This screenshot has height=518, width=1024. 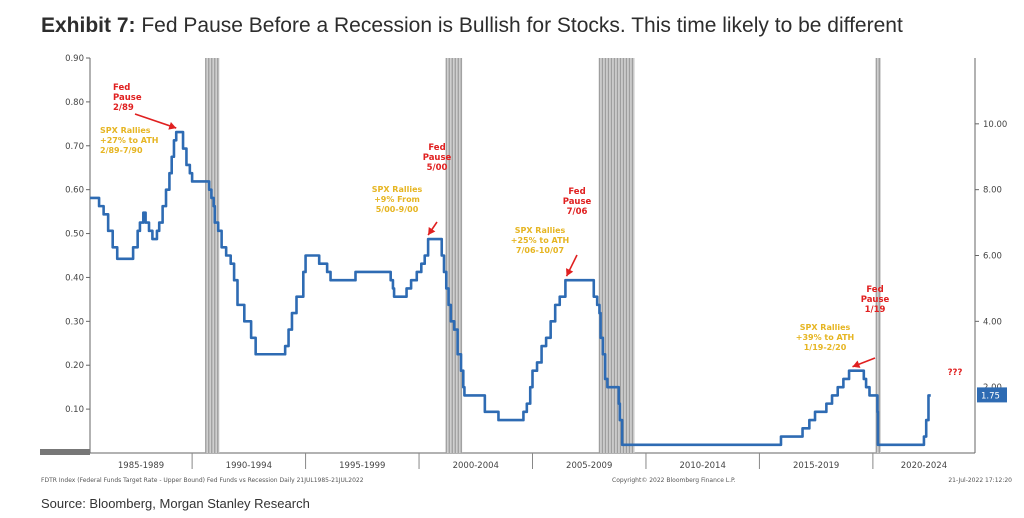 What do you see at coordinates (878, 255) in the screenshot?
I see `recession-band` at bounding box center [878, 255].